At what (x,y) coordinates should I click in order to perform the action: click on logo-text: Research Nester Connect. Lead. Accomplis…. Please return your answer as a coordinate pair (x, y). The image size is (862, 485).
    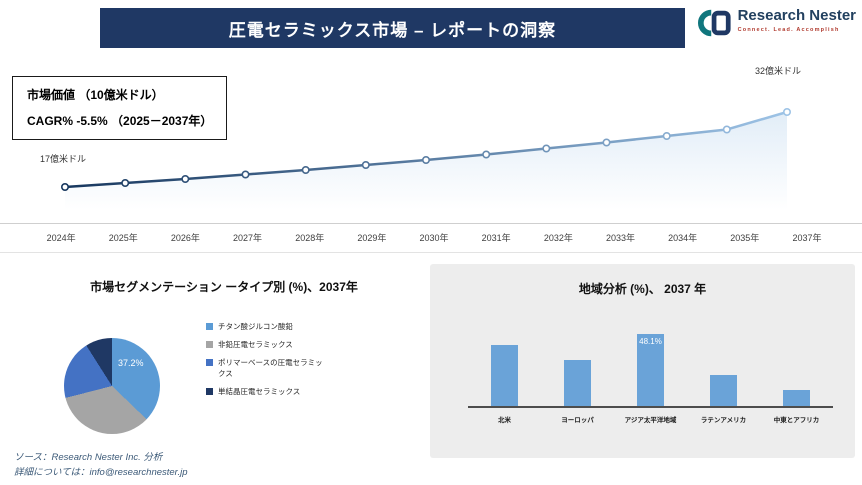
    Looking at the image, I should click on (796, 20).